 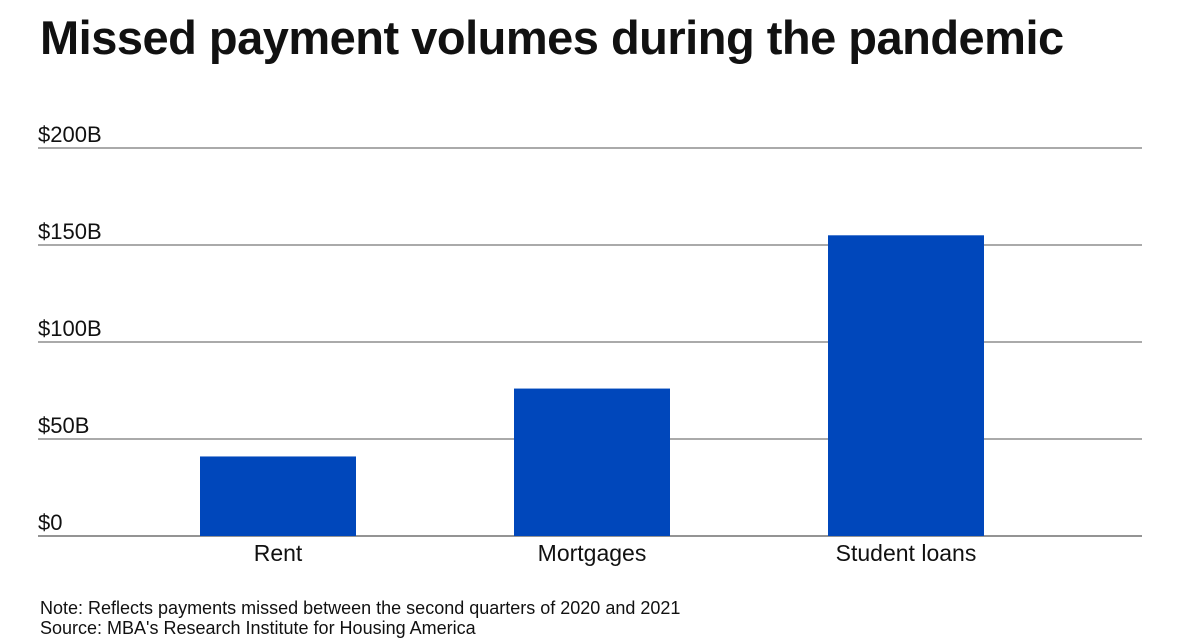 I want to click on x-category-label: Rent, so click(x=278, y=553).